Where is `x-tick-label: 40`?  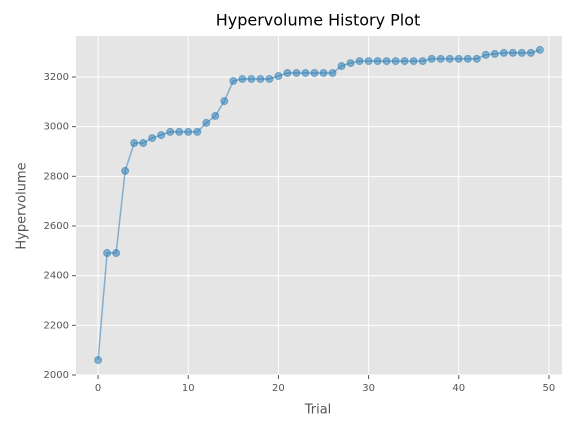 x-tick-label: 40 is located at coordinates (458, 388).